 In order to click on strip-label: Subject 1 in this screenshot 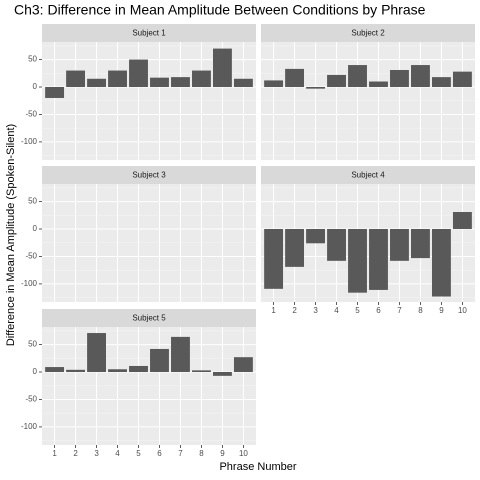, I will do `click(149, 33)`.